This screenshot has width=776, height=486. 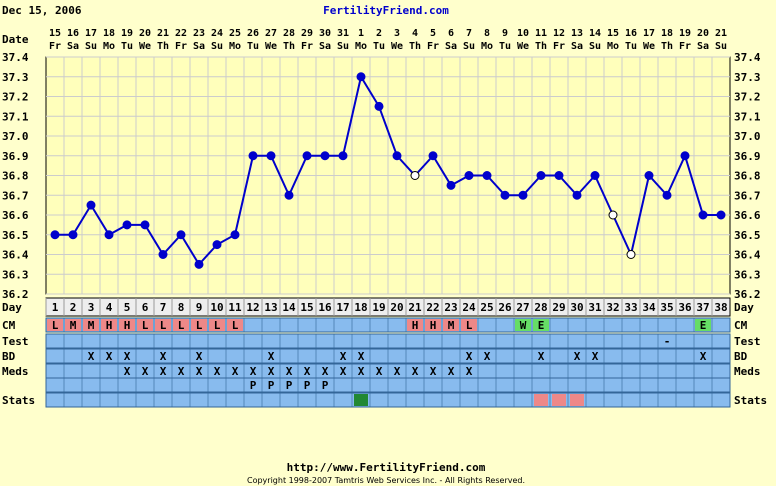 What do you see at coordinates (523, 325) in the screenshot?
I see `cm-value: W` at bounding box center [523, 325].